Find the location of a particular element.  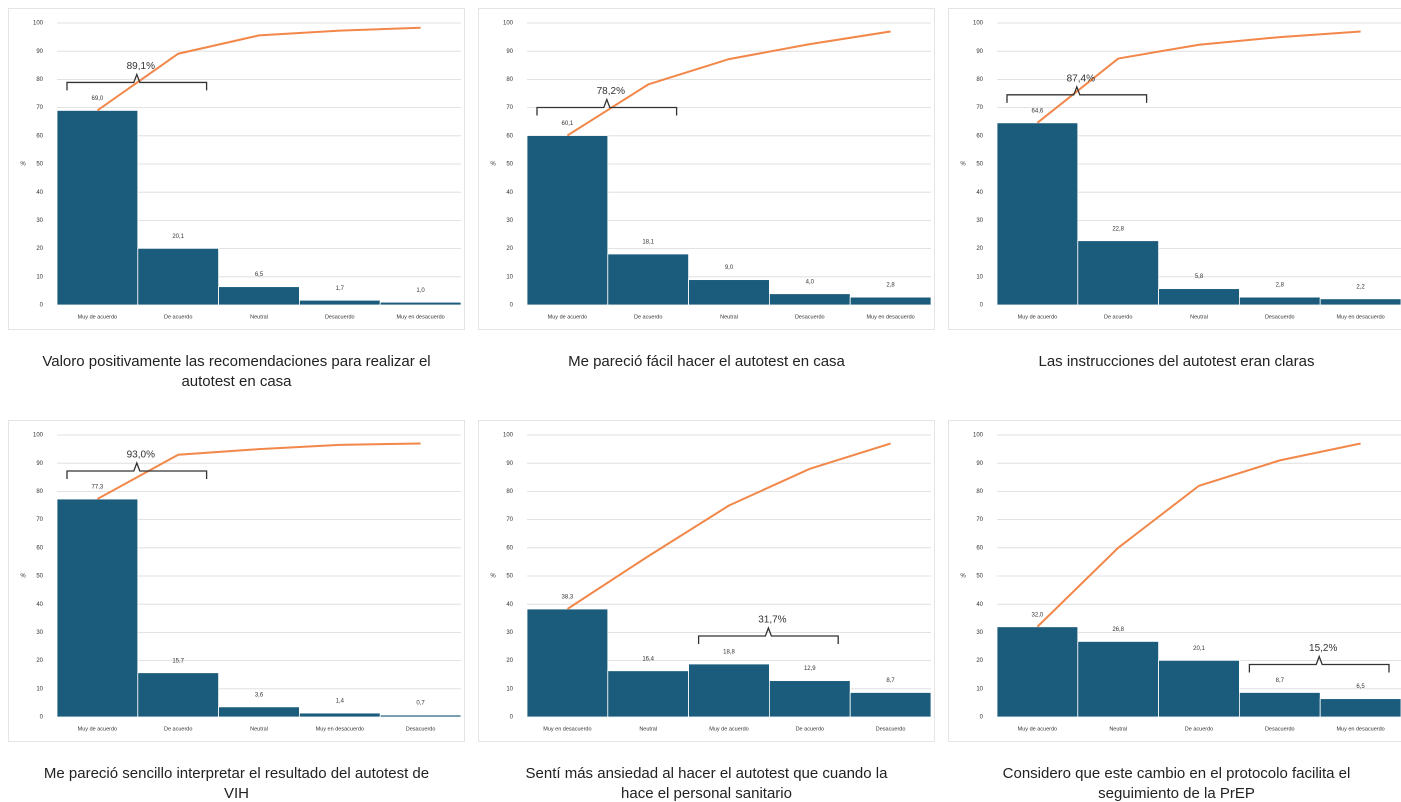

data-label: 0,7 is located at coordinates (420, 704).